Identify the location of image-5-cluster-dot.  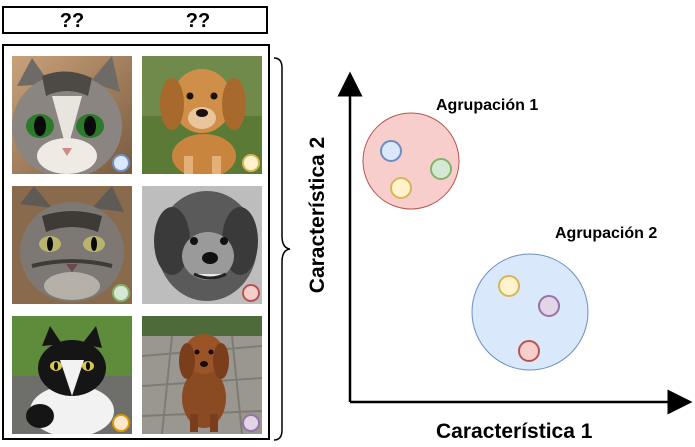
(121, 423).